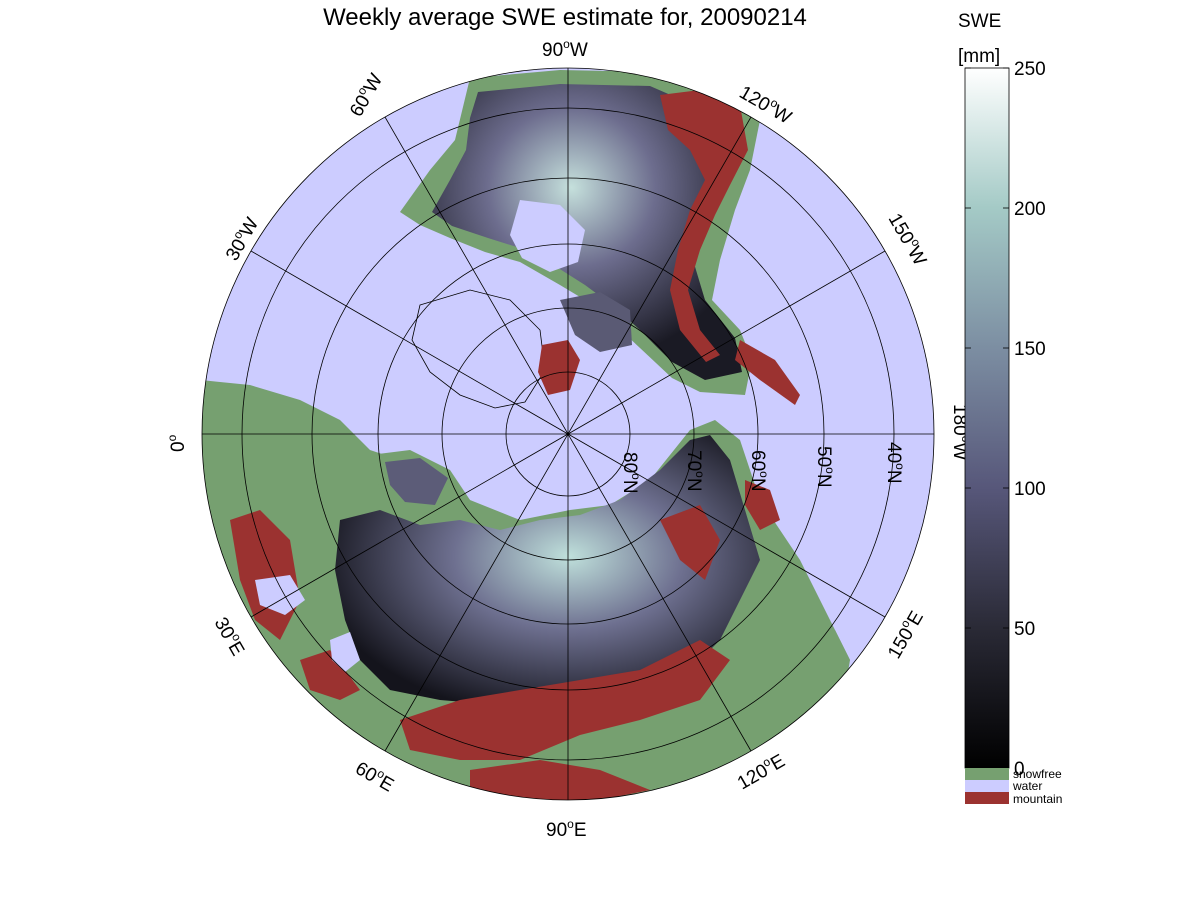  I want to click on mountain-caucasus, so click(330, 675).